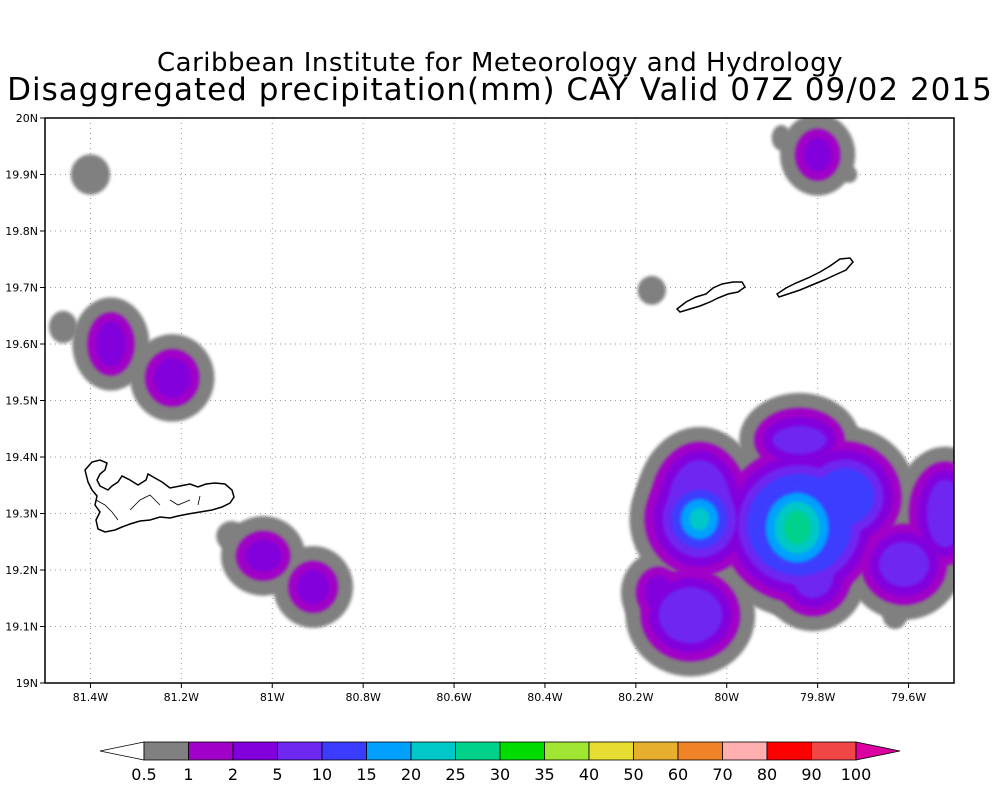 The height and width of the screenshot is (800, 1000). I want to click on lat-tick-label: 20N, so click(27, 118).